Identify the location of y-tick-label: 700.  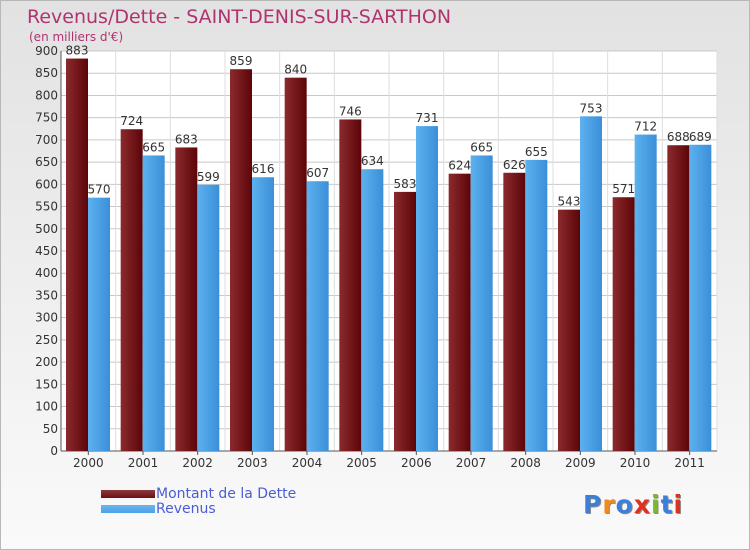
(46, 140).